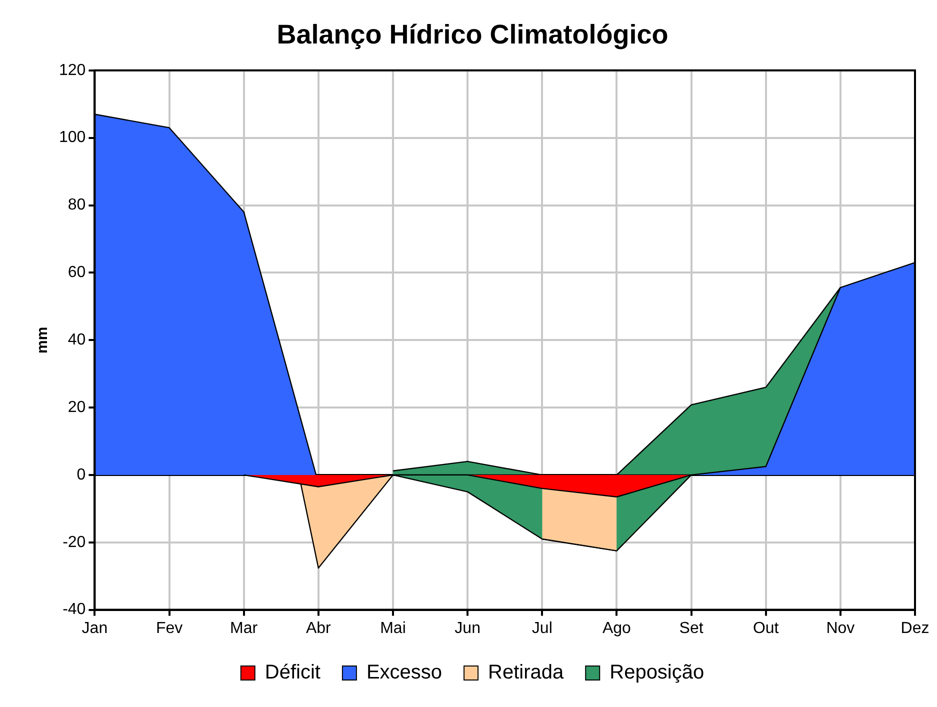 The width and height of the screenshot is (937, 707). I want to click on x-tick-label: Mai, so click(393, 628).